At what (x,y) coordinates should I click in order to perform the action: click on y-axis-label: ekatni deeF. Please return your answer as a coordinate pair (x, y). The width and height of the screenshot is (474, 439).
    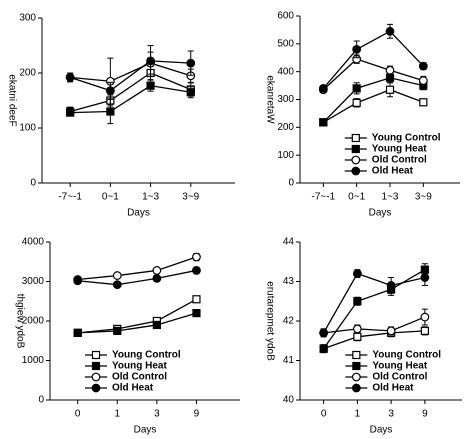
    Looking at the image, I should click on (11, 100).